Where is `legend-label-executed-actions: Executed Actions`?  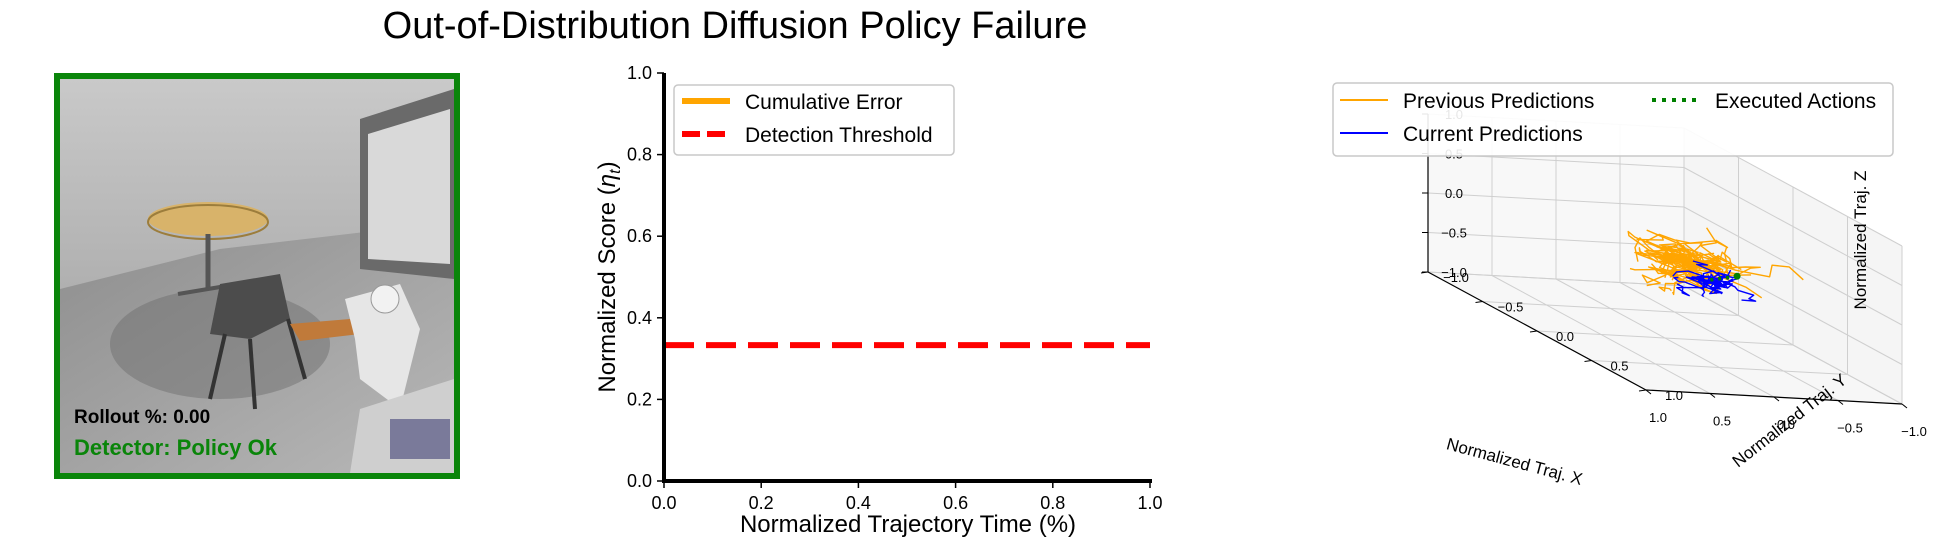
legend-label-executed-actions: Executed Actions is located at coordinates (1795, 101).